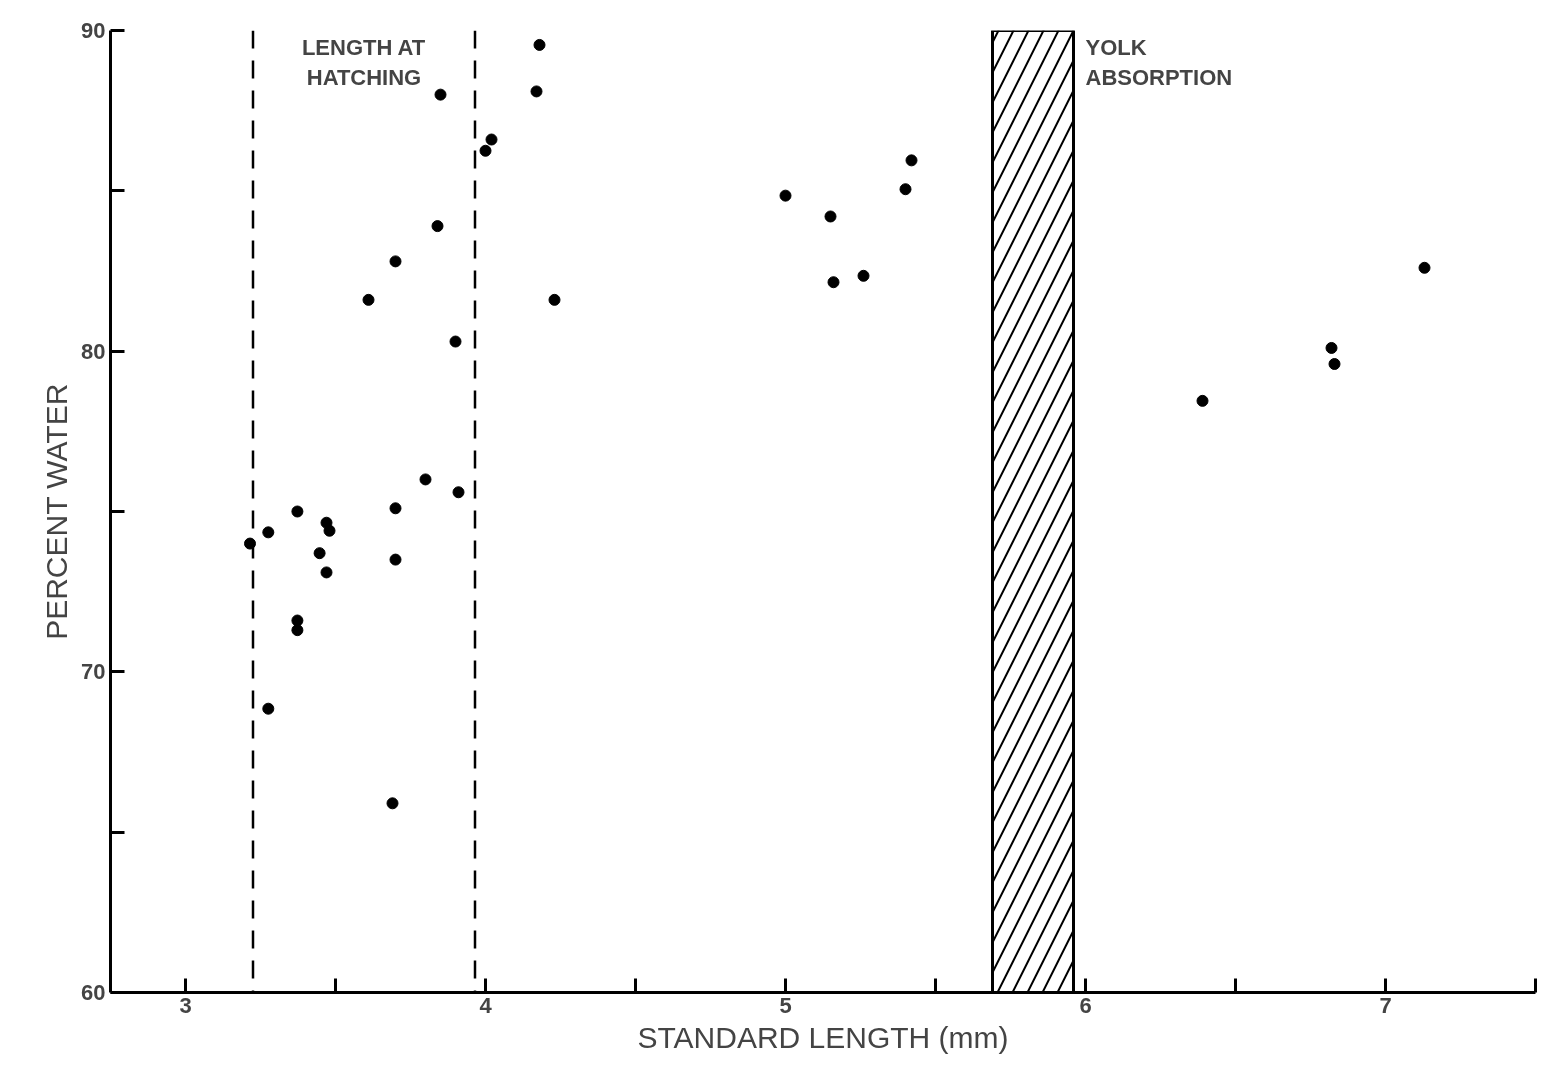 Image resolution: width=1555 pixels, height=1092 pixels. I want to click on y-tick-label: 70, so click(93, 672).